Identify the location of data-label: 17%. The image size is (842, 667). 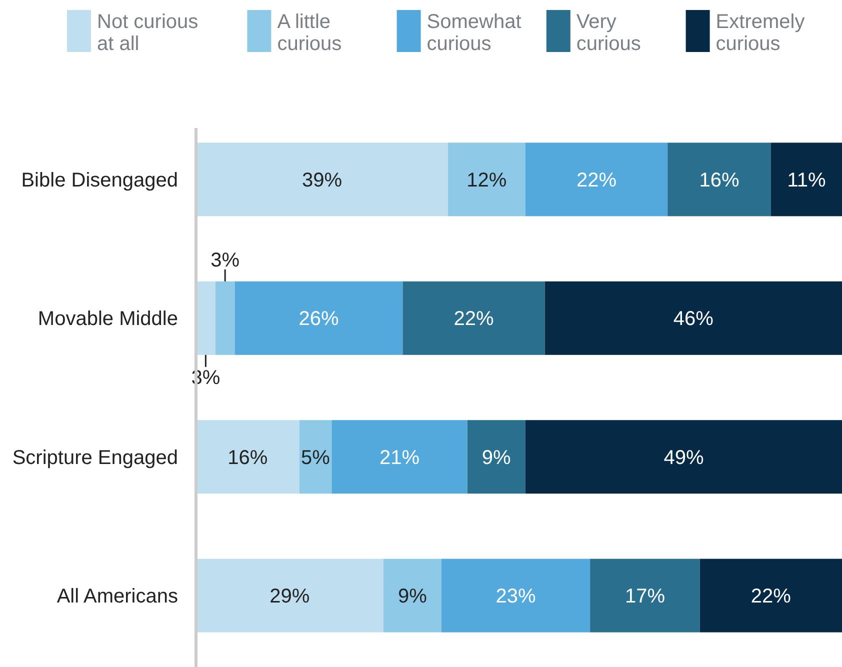
(645, 597).